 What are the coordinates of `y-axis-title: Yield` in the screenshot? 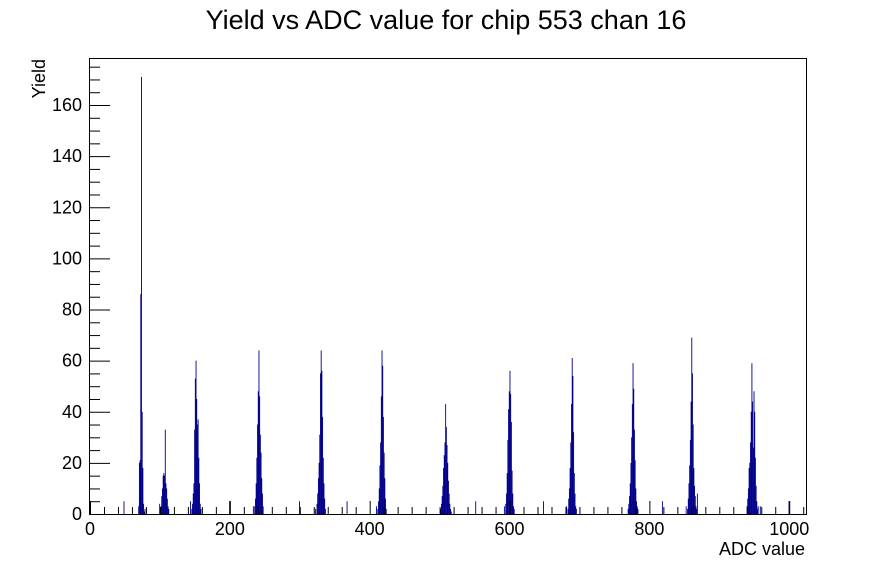 It's located at (39, 78).